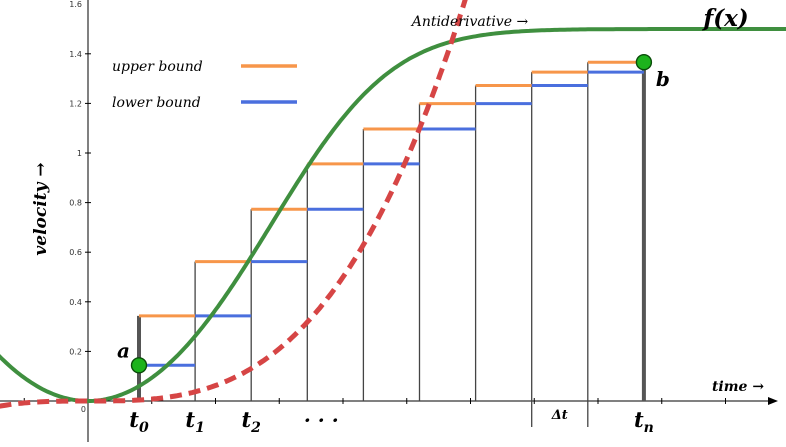  I want to click on tick-label-sub: 2, so click(255, 428).